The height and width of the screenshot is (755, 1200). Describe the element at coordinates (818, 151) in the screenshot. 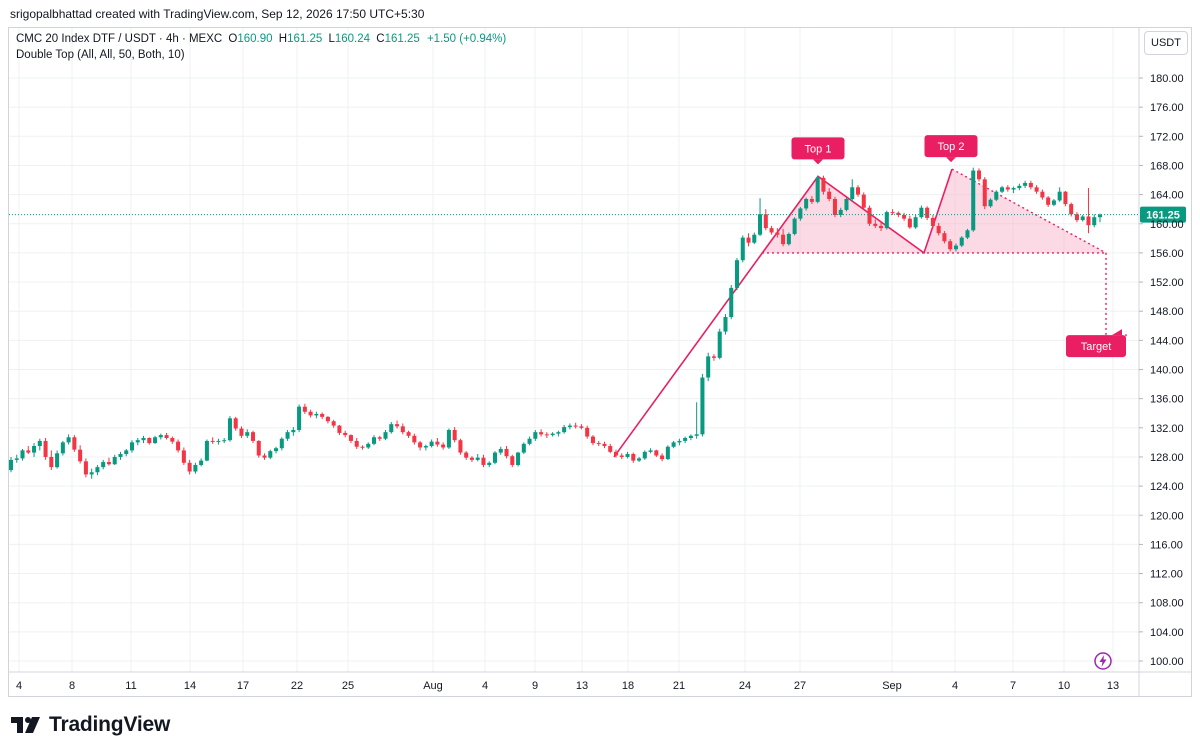

I see `top1-label: Top 1` at that location.